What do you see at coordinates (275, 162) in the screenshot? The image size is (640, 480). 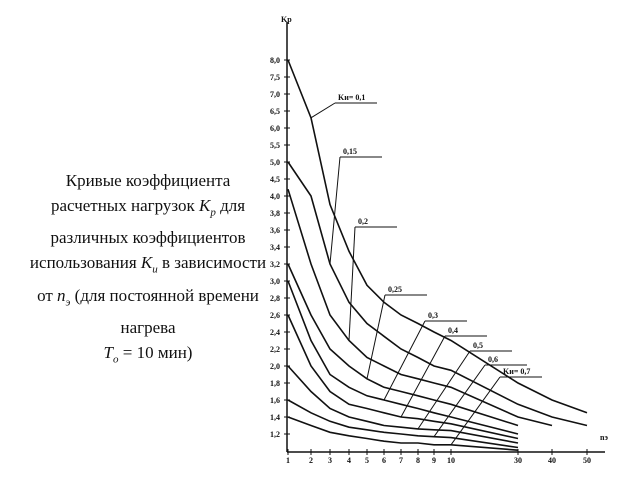 I see `y-tick-label: 5,0` at bounding box center [275, 162].